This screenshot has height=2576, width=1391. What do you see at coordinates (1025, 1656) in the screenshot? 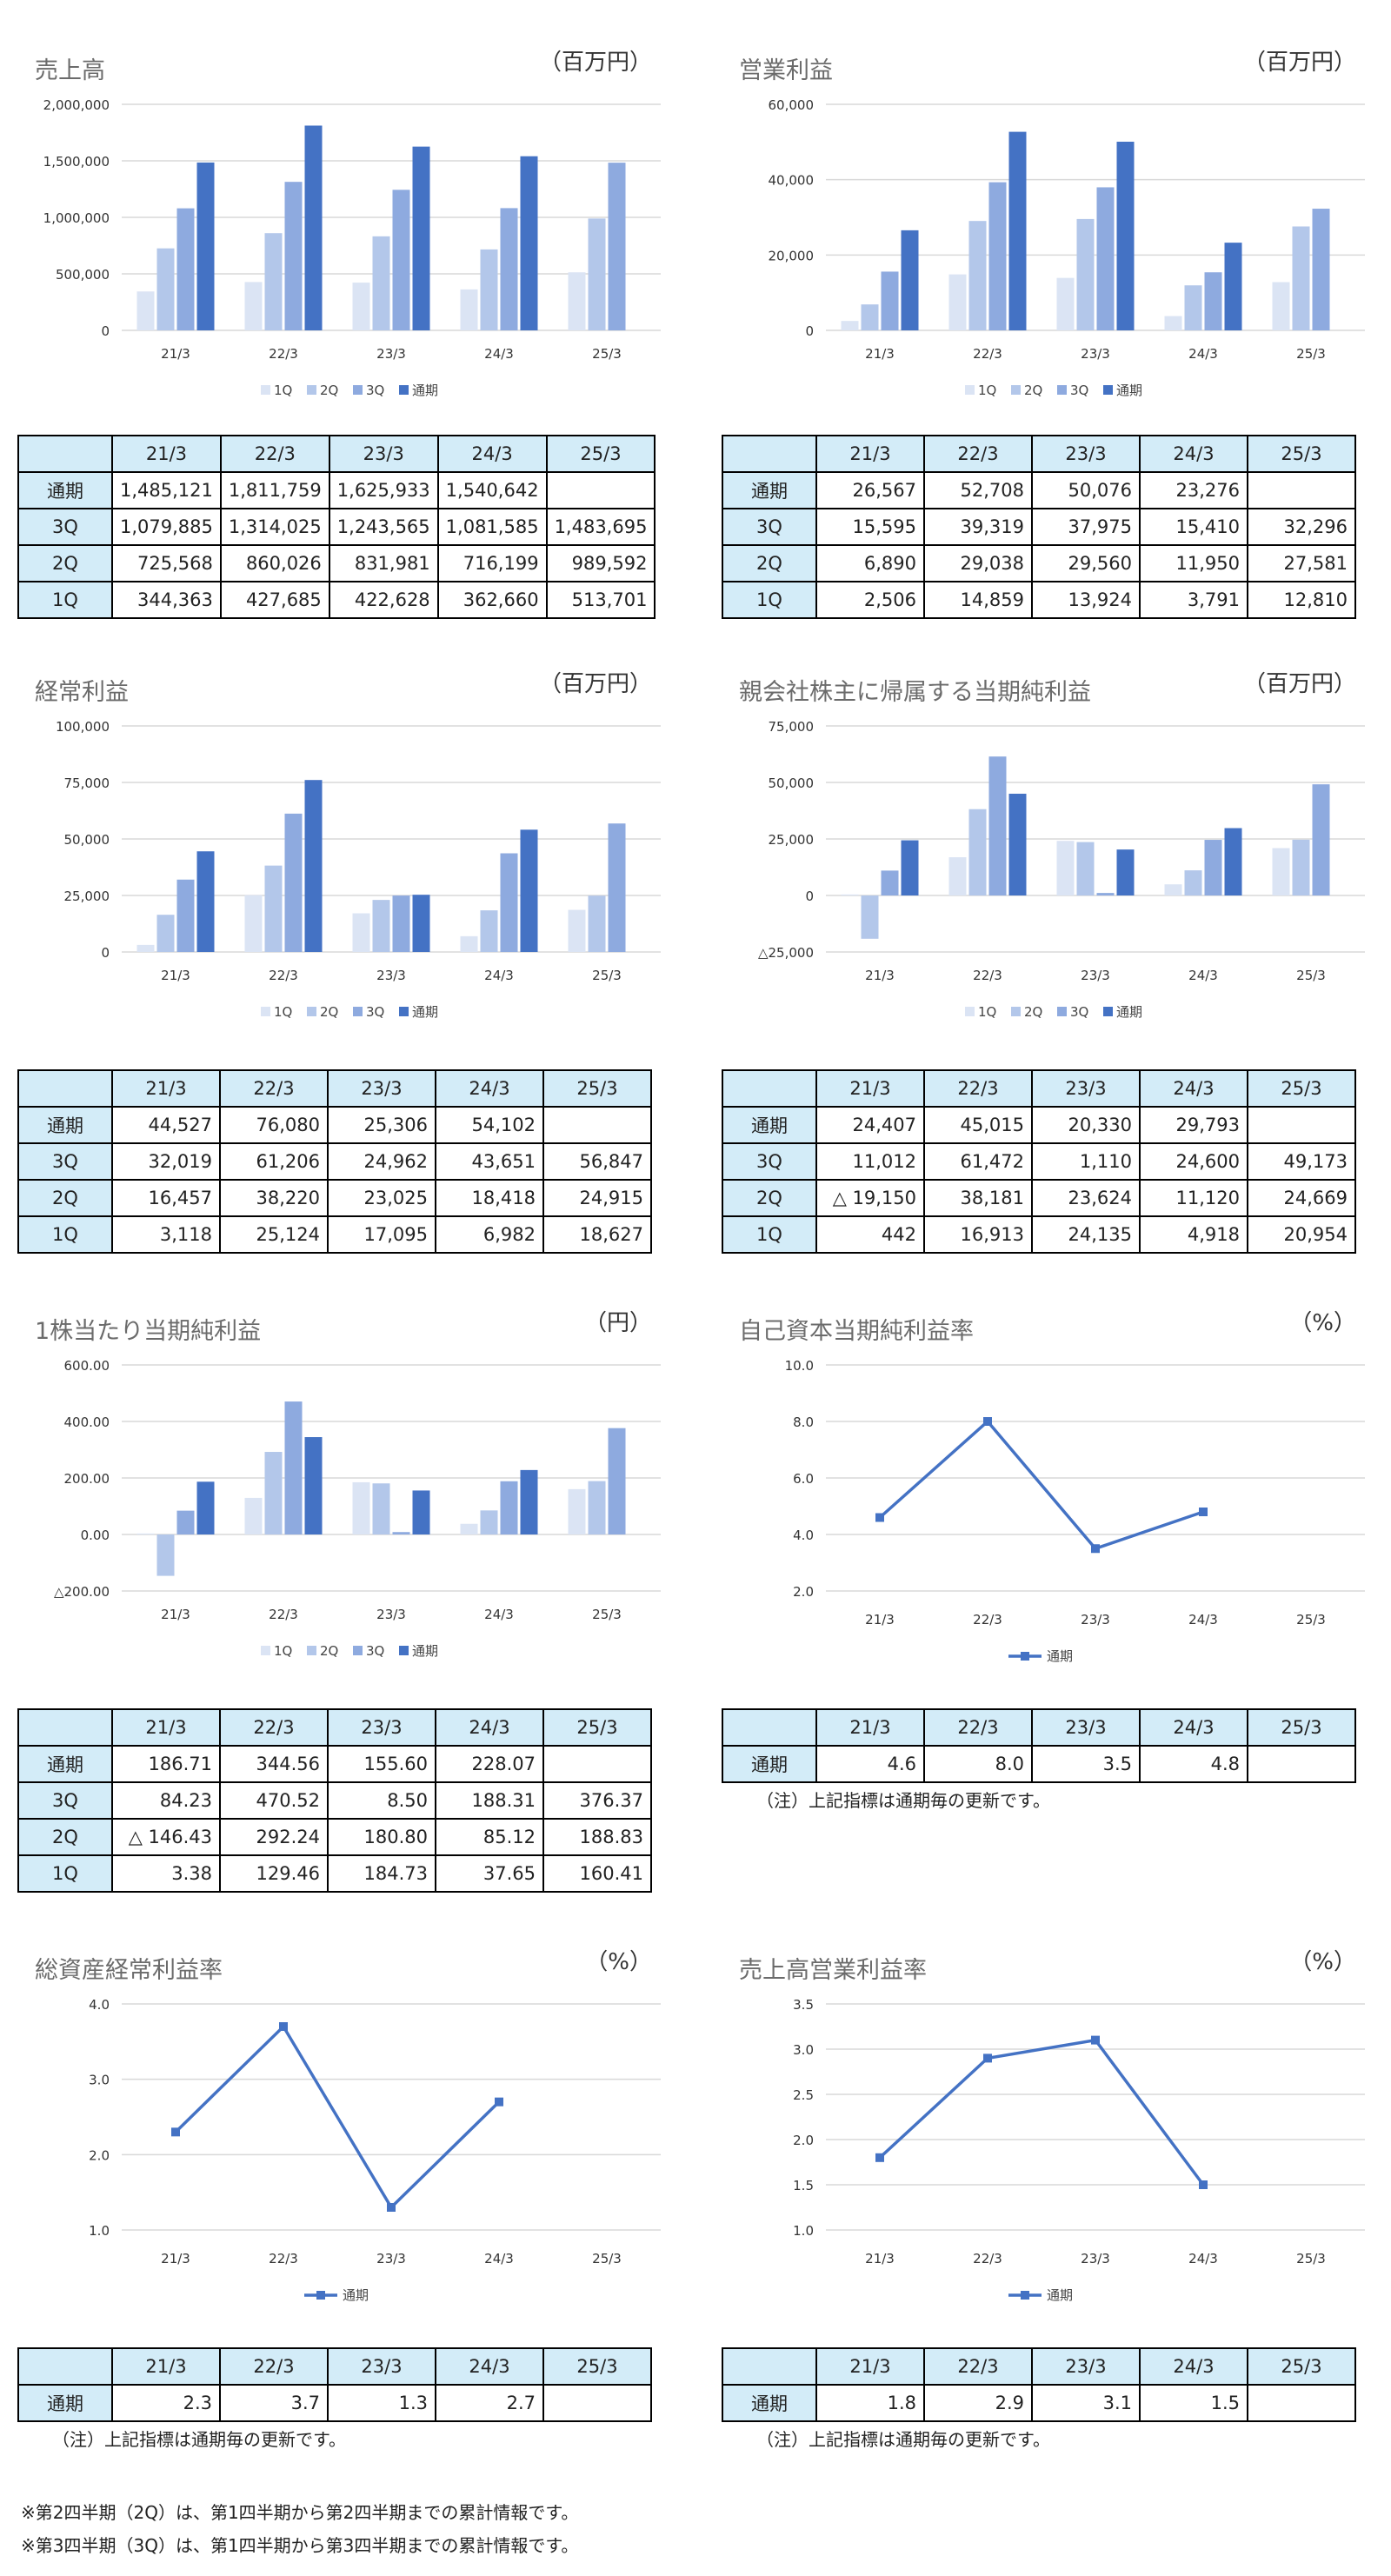
I see `legend-marker` at bounding box center [1025, 1656].